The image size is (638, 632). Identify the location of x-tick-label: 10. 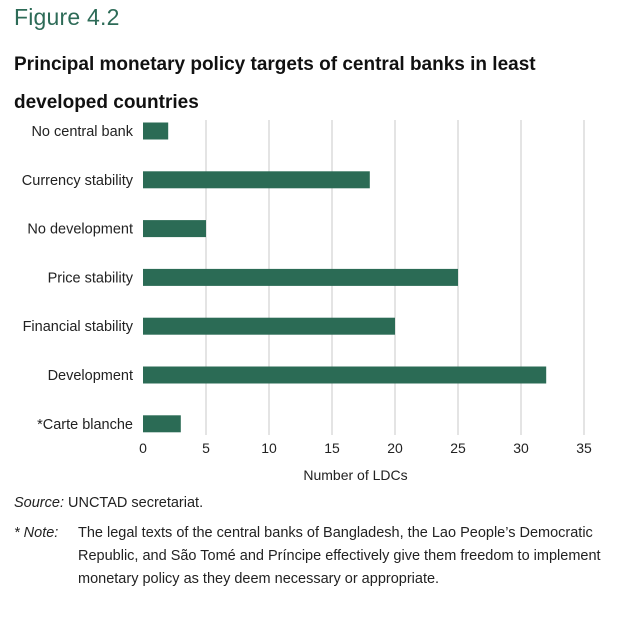
(269, 448).